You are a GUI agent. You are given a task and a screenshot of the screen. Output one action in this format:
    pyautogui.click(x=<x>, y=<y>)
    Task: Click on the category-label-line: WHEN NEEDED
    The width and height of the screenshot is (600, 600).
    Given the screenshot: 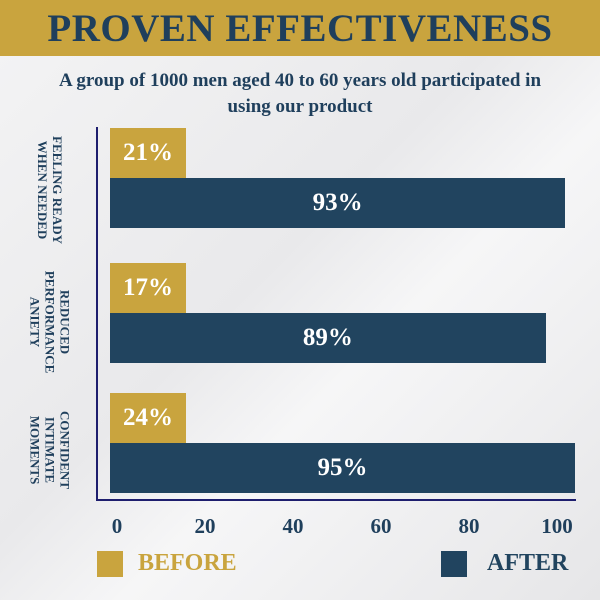 What is the action you would take?
    pyautogui.click(x=42, y=190)
    